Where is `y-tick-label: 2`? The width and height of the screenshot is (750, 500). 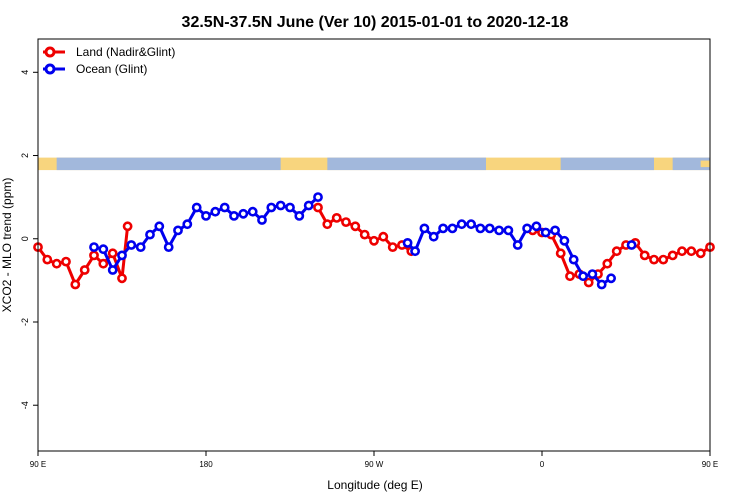 y-tick-label: 2 is located at coordinates (25, 155).